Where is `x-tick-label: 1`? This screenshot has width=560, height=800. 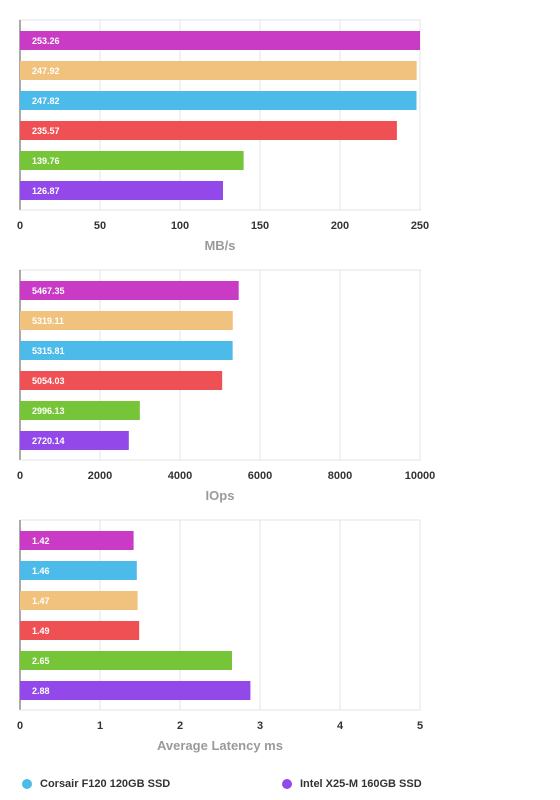
x-tick-label: 1 is located at coordinates (100, 726).